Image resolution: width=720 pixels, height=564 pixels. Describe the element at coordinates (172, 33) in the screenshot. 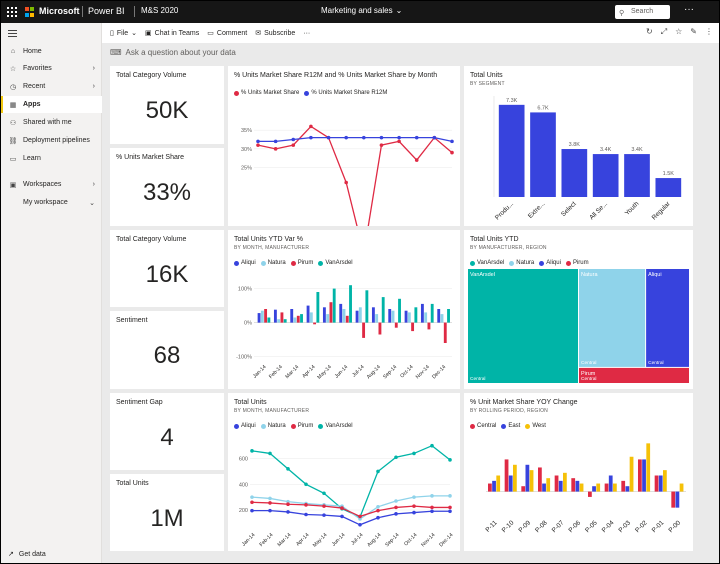

I see `chat-in-teams-button: ▣ Chat in Teams` at that location.